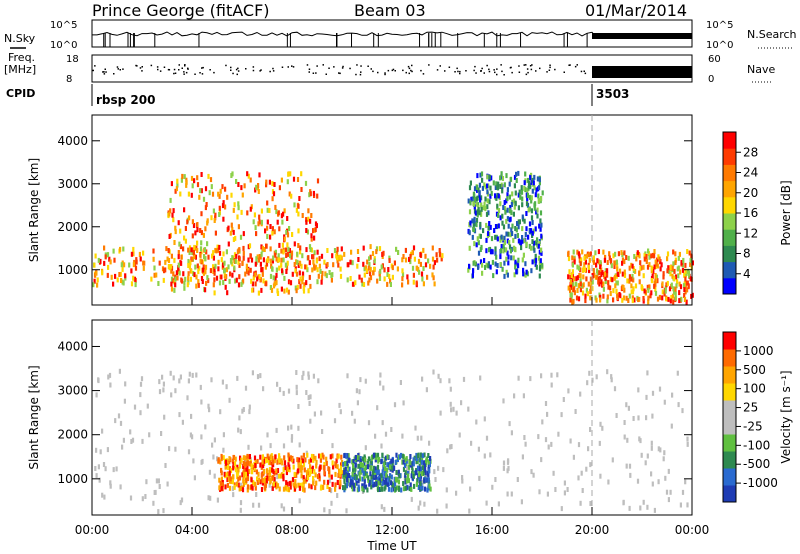 This screenshot has height=554, width=800. What do you see at coordinates (63, 25) in the screenshot?
I see `nsky-tick-top: 10^5` at bounding box center [63, 25].